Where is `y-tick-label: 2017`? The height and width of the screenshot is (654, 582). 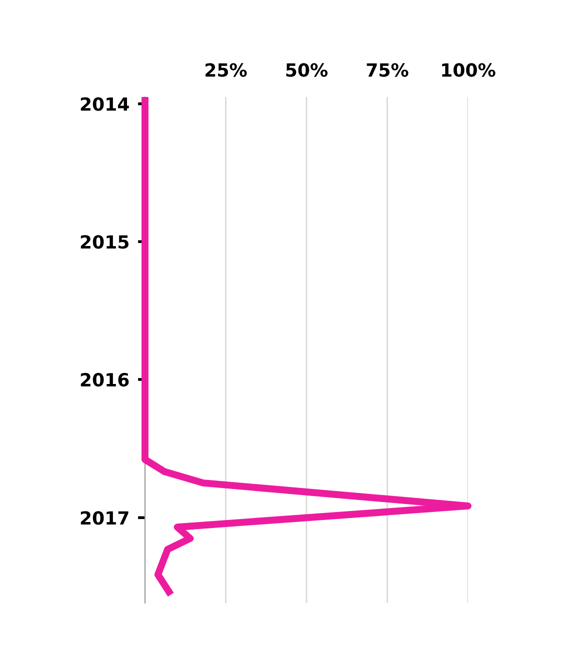 y-tick-label: 2017 is located at coordinates (104, 518).